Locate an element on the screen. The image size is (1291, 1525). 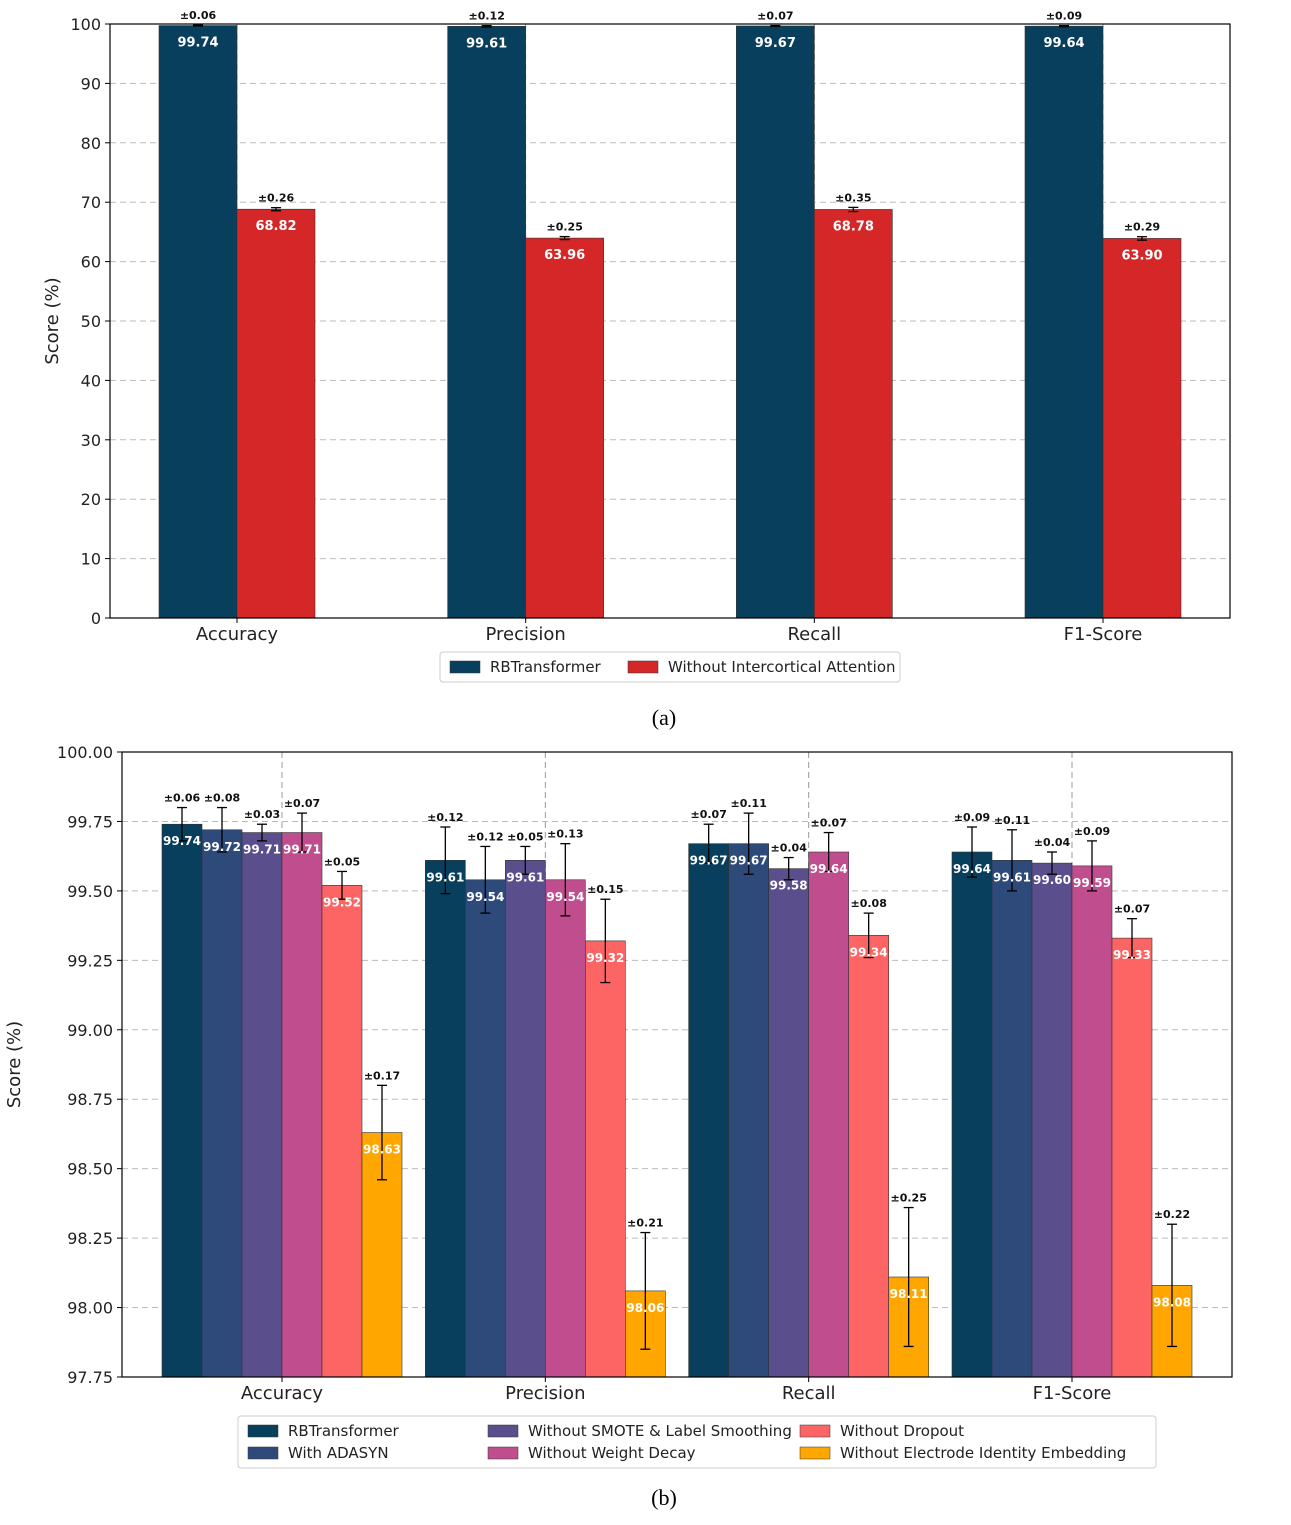
value-label: 99.59 is located at coordinates (1092, 883).